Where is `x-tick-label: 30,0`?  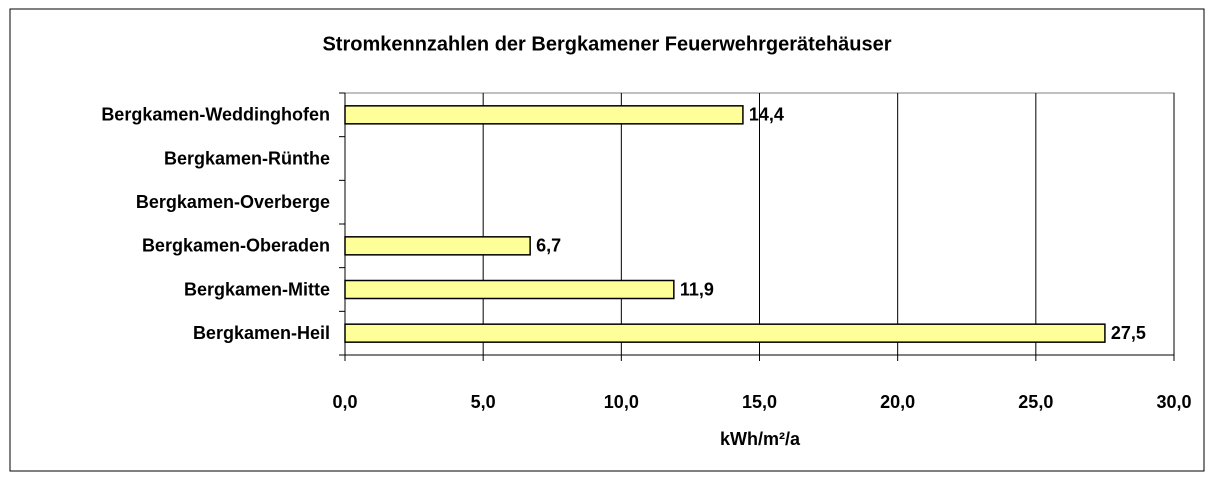
x-tick-label: 30,0 is located at coordinates (1173, 402).